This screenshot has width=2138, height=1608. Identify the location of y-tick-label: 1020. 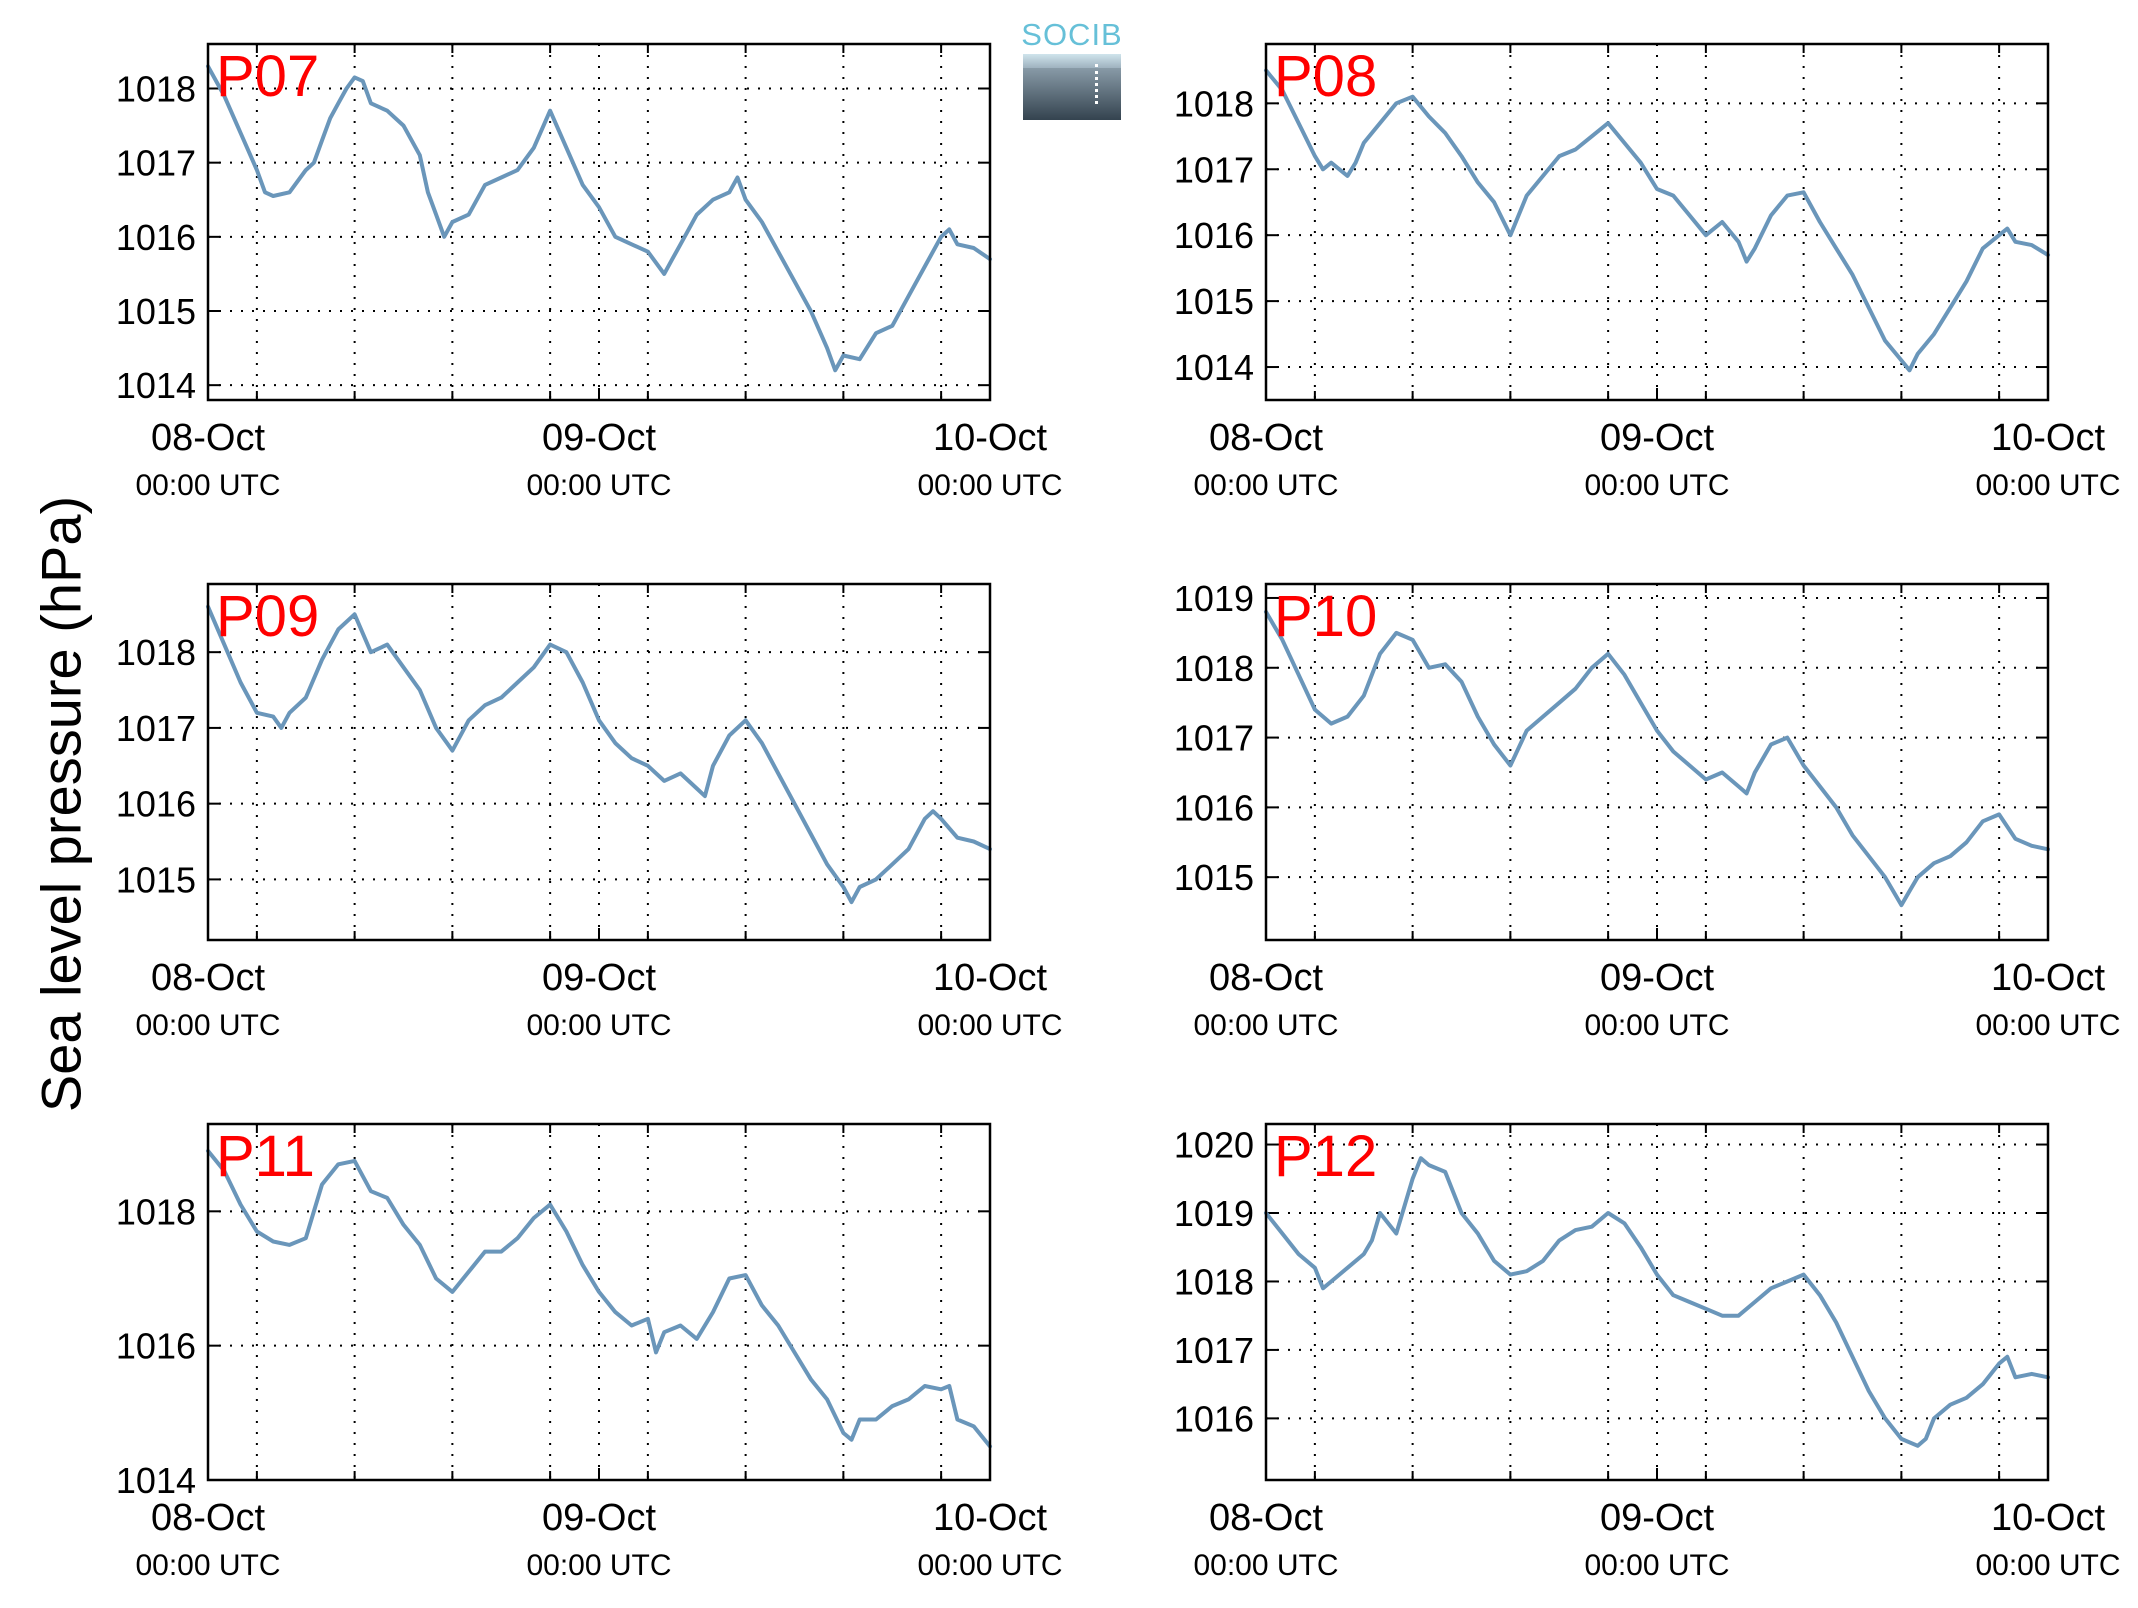
(1214, 1145).